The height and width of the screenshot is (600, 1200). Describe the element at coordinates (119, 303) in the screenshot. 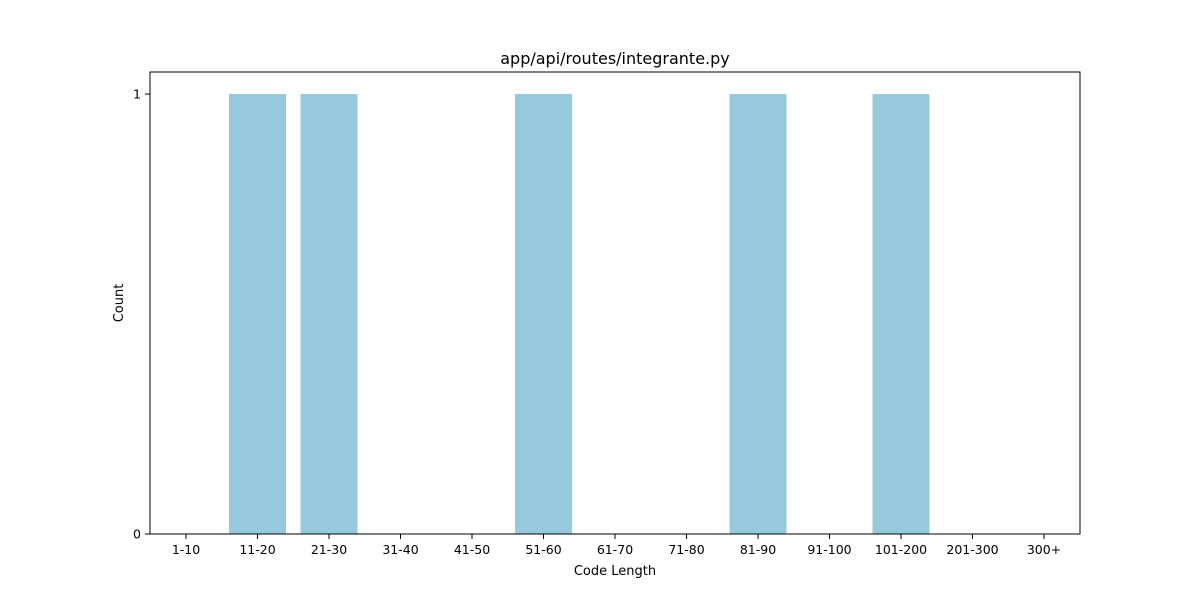

I see `y-axis-label: Count` at that location.